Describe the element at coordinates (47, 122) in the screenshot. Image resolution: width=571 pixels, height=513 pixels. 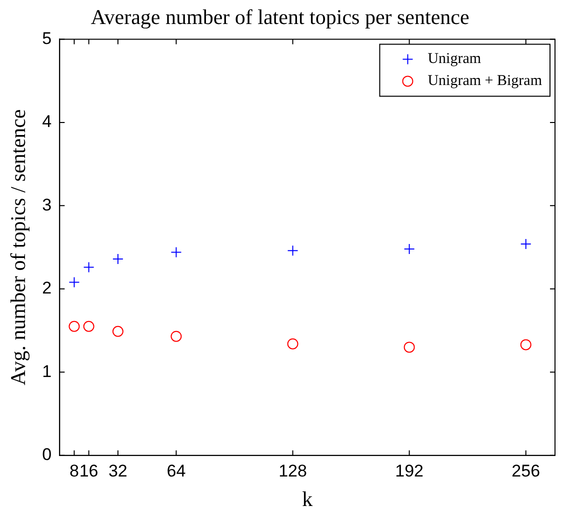
I see `y-tick-label: 4` at that location.